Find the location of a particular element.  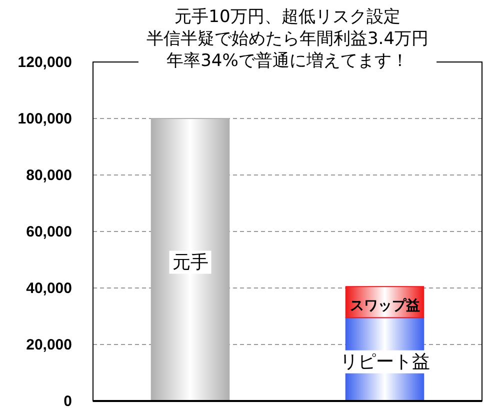

series-label: リピート益 is located at coordinates (385, 361).